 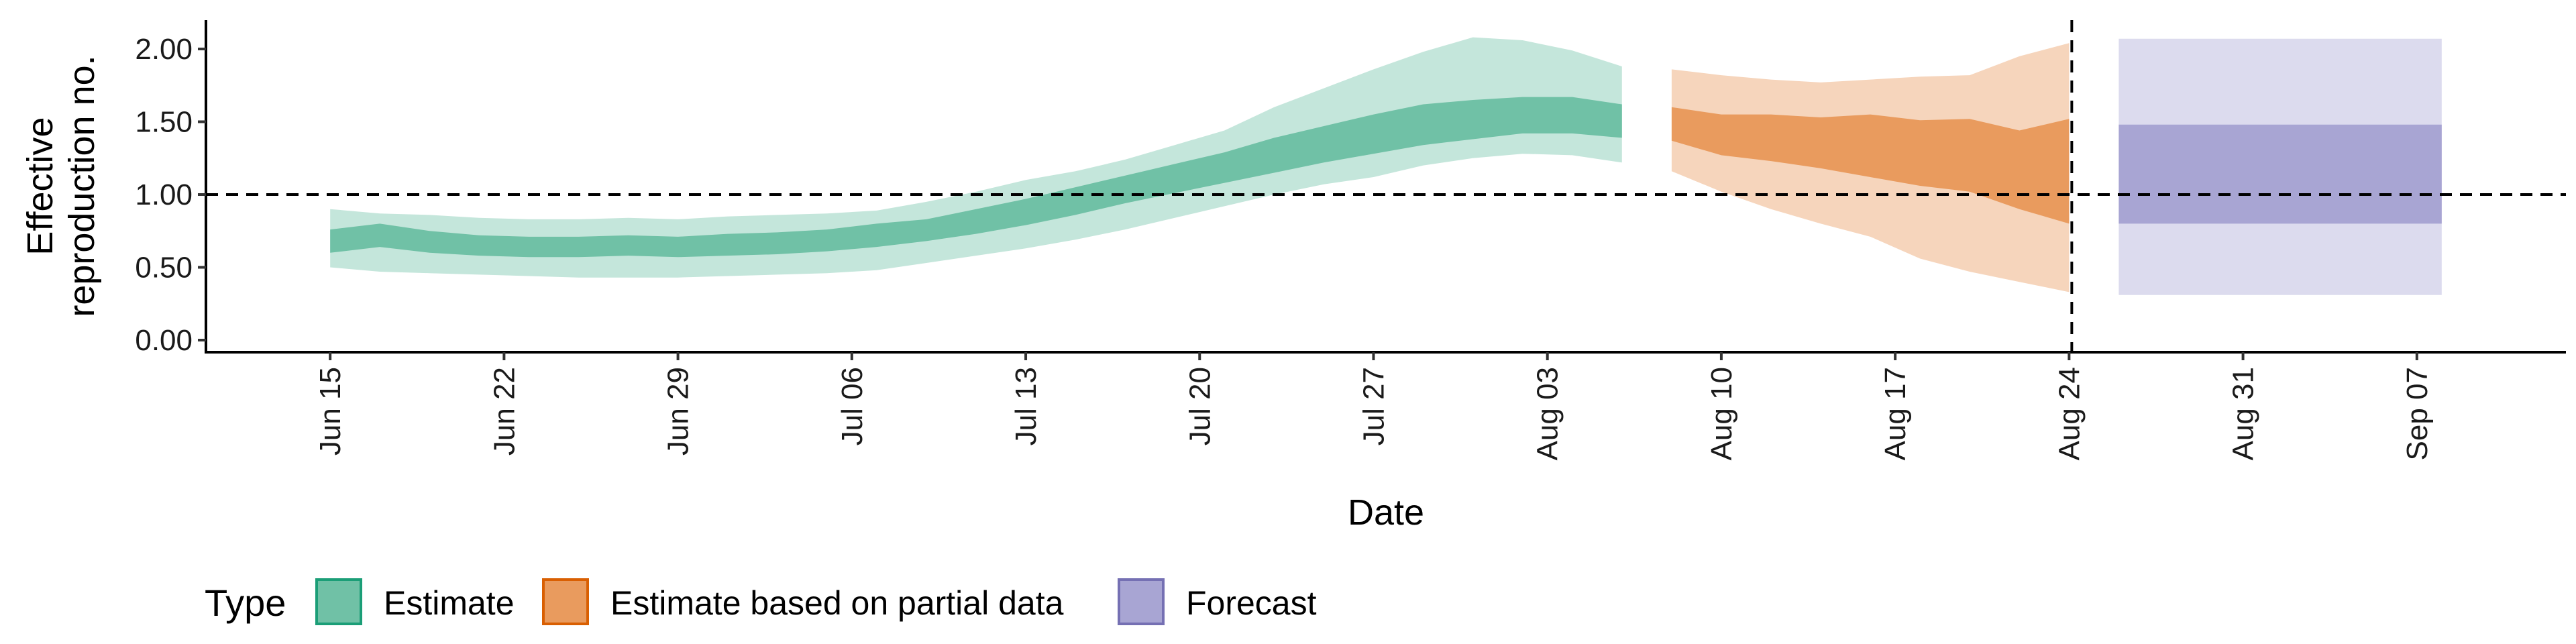 I want to click on y-axis-ticks: 0.00 0.50 1.00 1.50 2.00, so click(x=170, y=195).